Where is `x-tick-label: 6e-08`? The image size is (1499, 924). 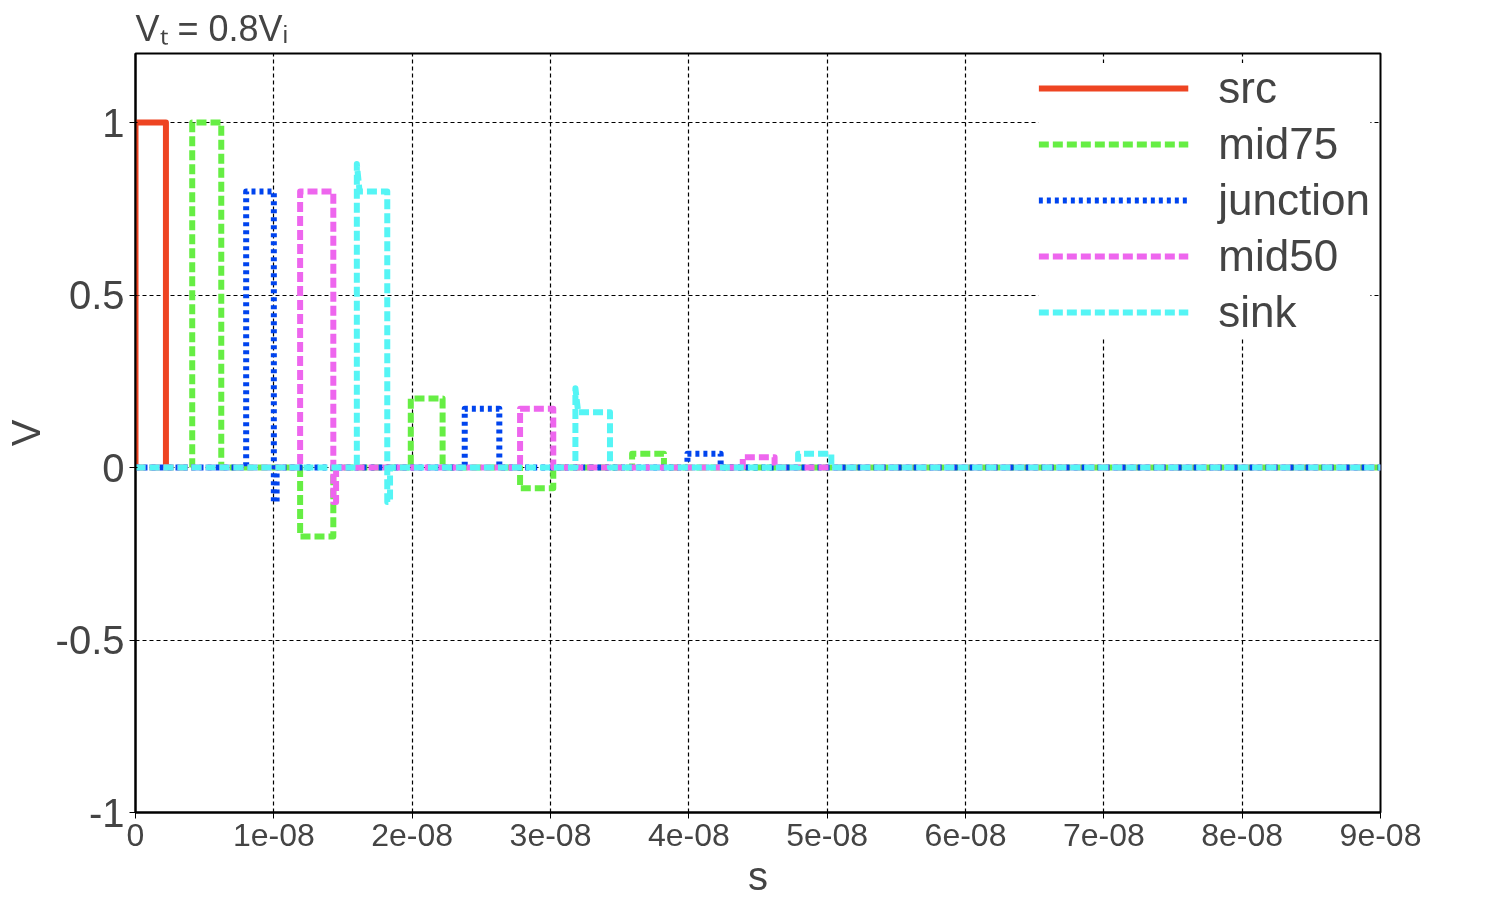
x-tick-label: 6e-08 is located at coordinates (965, 834).